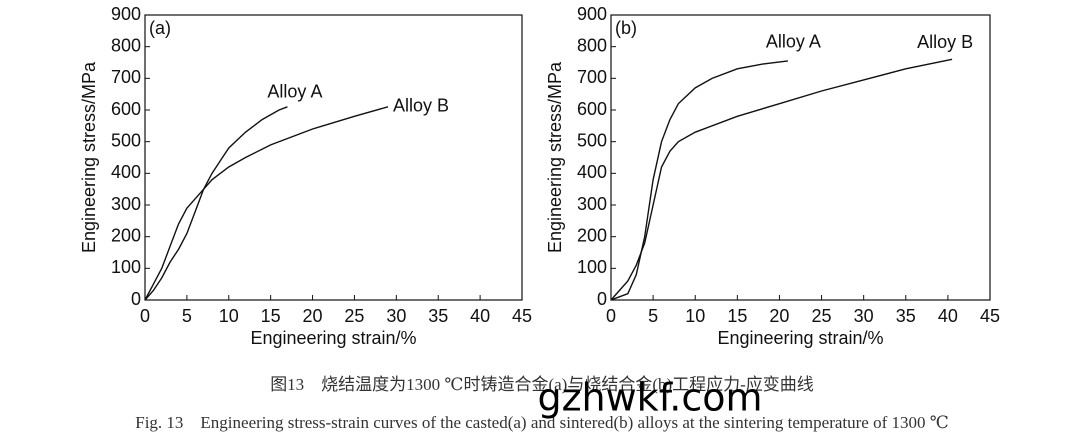  Describe the element at coordinates (626, 28) in the screenshot. I see `panel-label: (b)` at that location.